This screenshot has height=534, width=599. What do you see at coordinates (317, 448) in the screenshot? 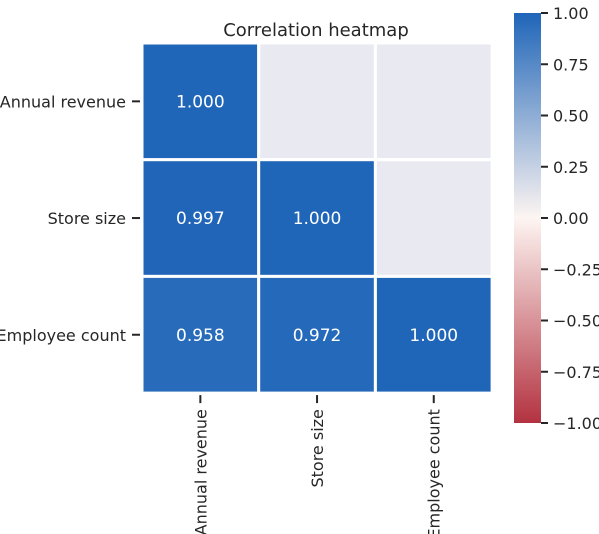
I see `col-label: Store size` at bounding box center [317, 448].